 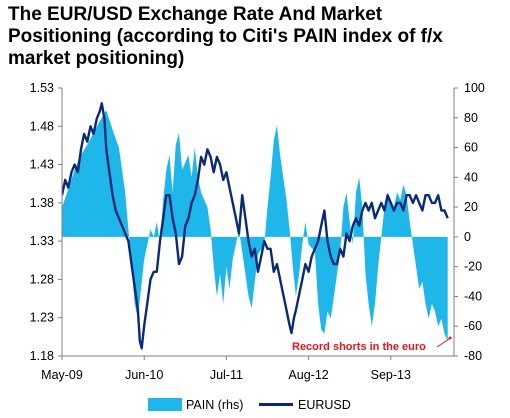 I want to click on right-tick-label: 80, so click(x=471, y=118).